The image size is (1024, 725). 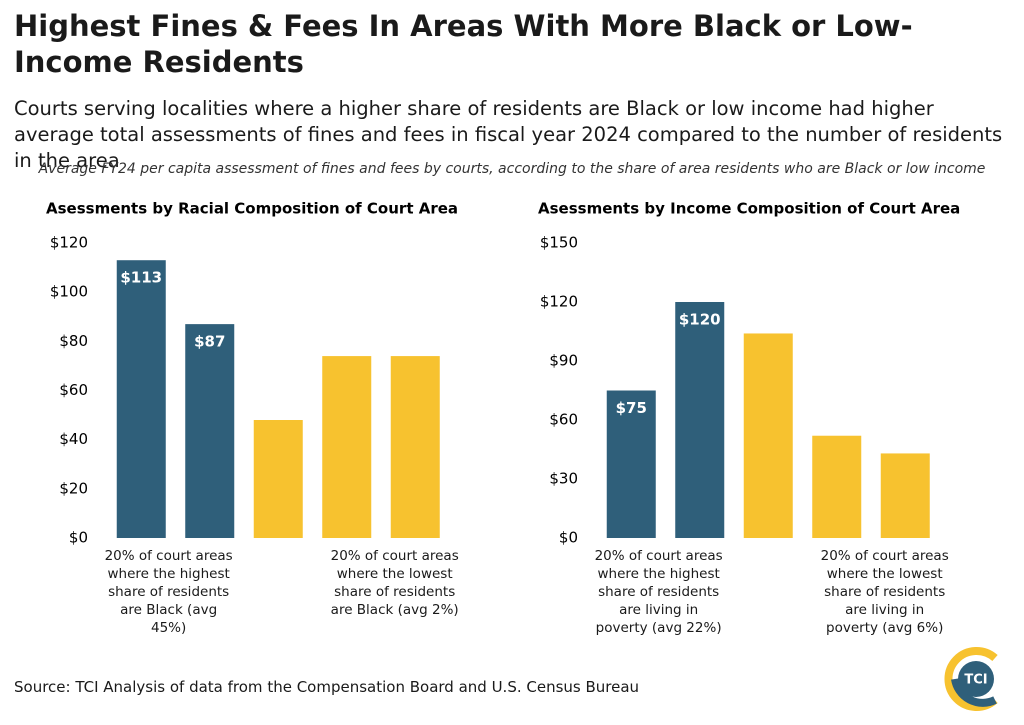 I want to click on y-tick-label: $90, so click(x=563, y=361).